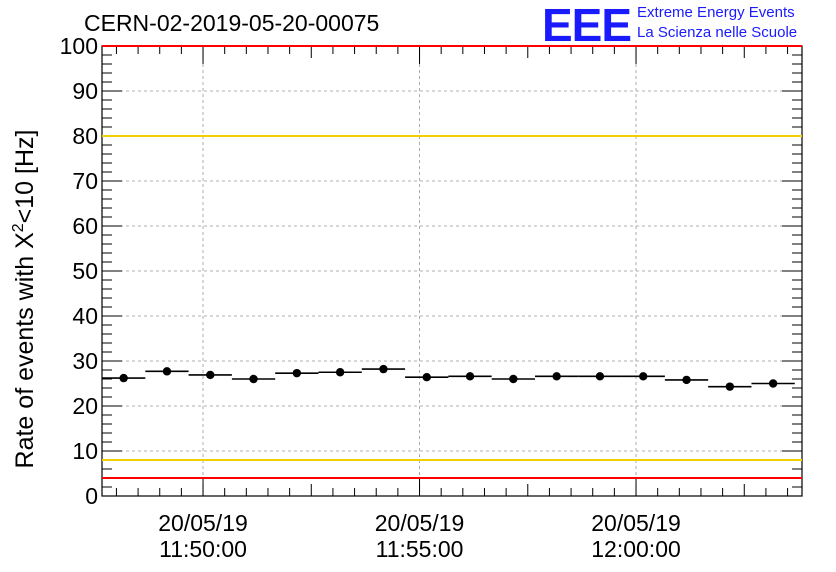 The image size is (836, 572). What do you see at coordinates (85, 316) in the screenshot?
I see `y-tick-label: 40` at bounding box center [85, 316].